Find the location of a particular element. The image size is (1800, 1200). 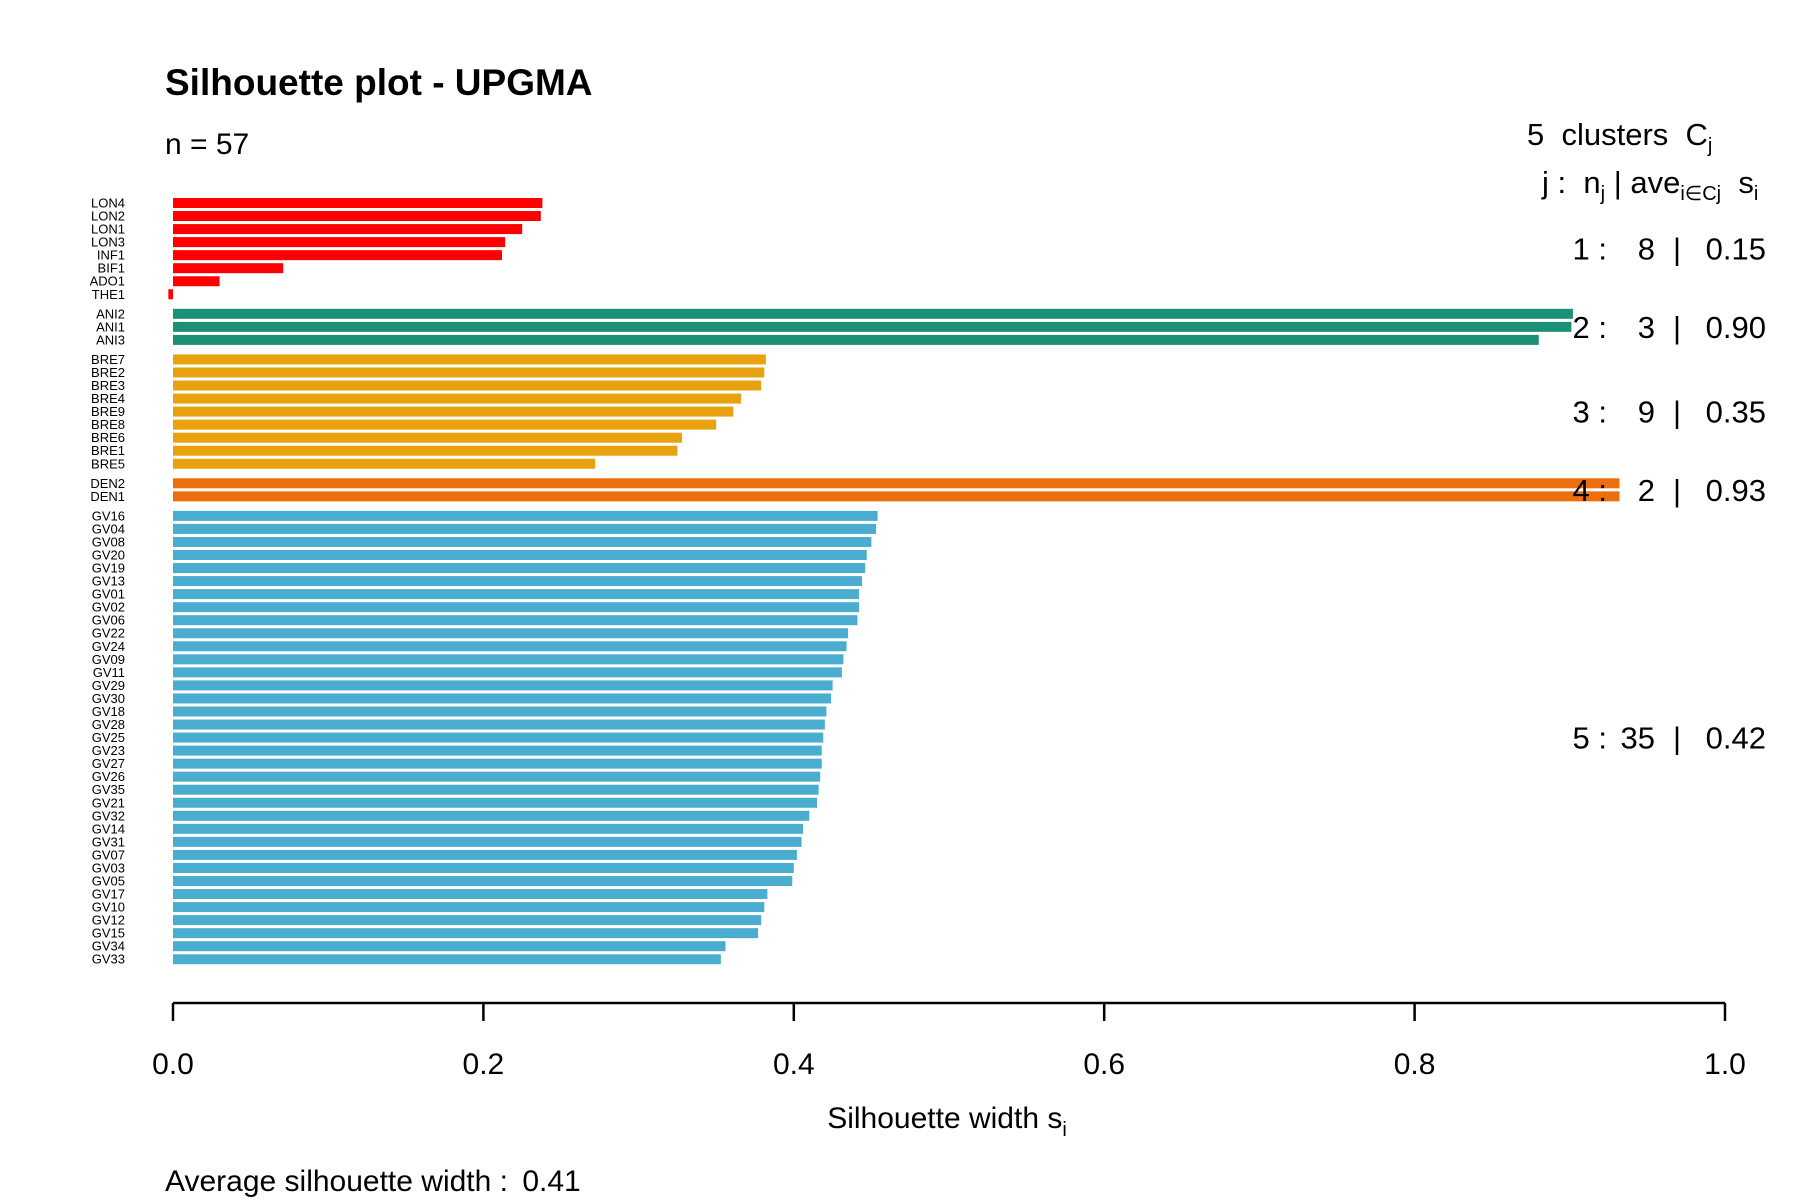

row-label: GV18 is located at coordinates (108, 711).